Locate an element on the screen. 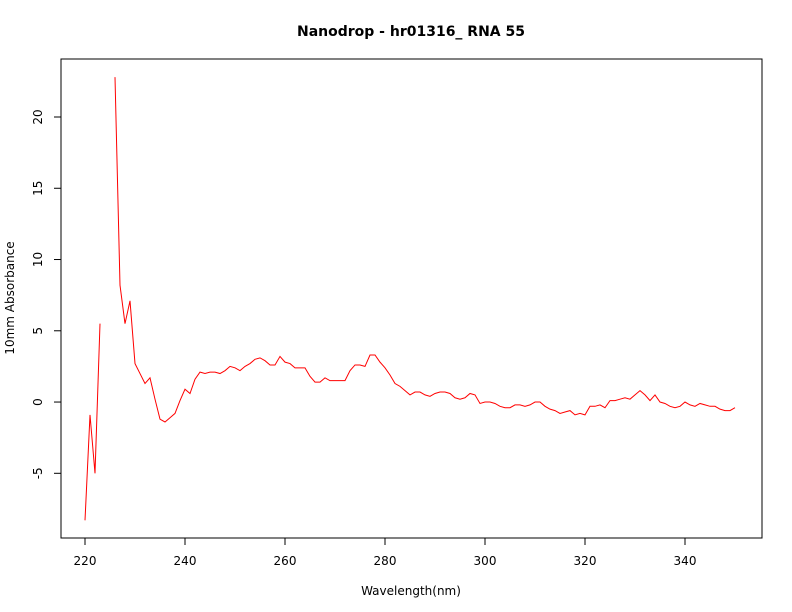 This screenshot has height=612, width=792. x-tick-label: 280 is located at coordinates (385, 561).